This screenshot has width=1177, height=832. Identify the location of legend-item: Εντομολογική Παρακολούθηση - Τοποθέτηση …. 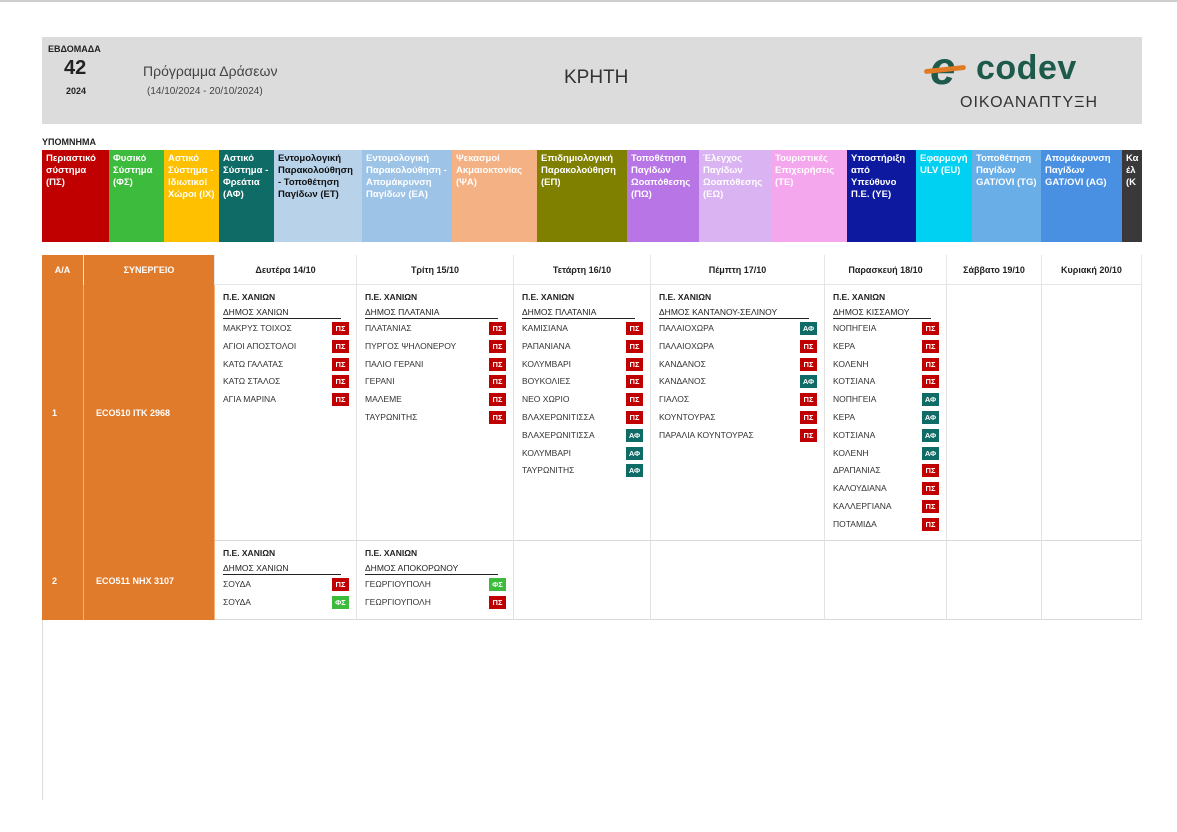
(318, 196).